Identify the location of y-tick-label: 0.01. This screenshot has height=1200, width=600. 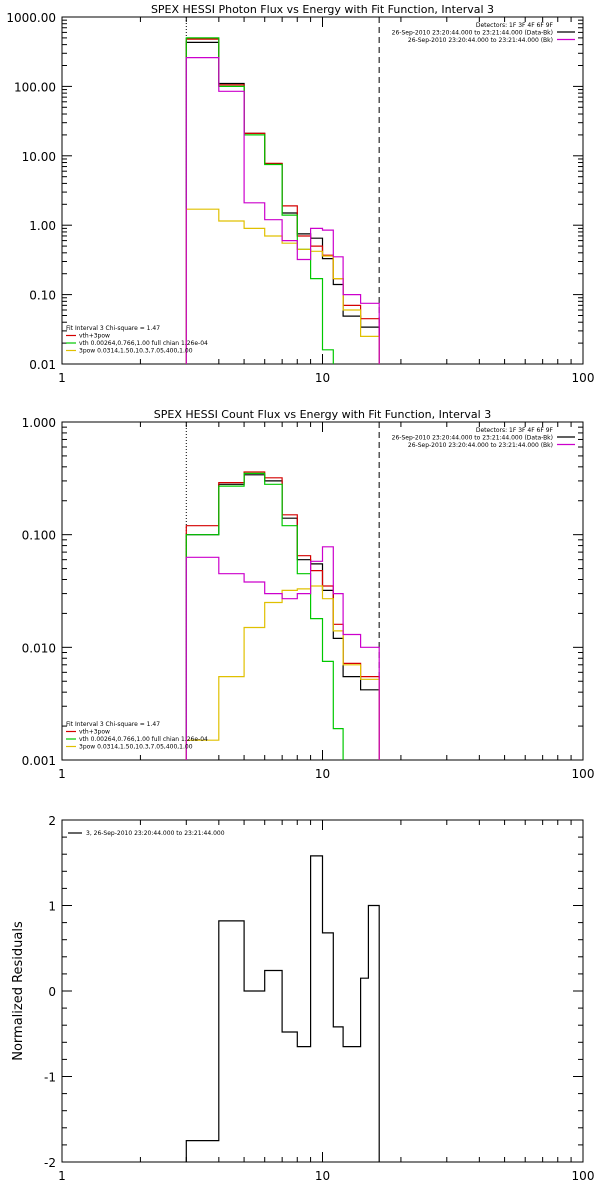
(42, 365).